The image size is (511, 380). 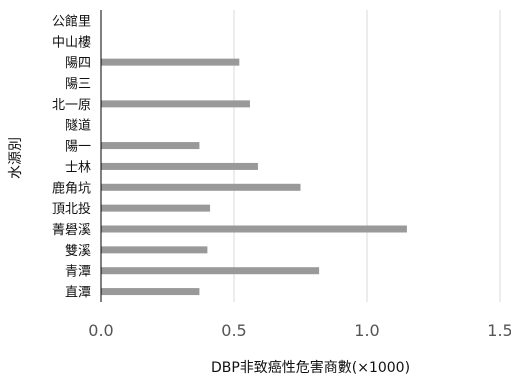 I want to click on category-label: 陽四, so click(x=78, y=63).